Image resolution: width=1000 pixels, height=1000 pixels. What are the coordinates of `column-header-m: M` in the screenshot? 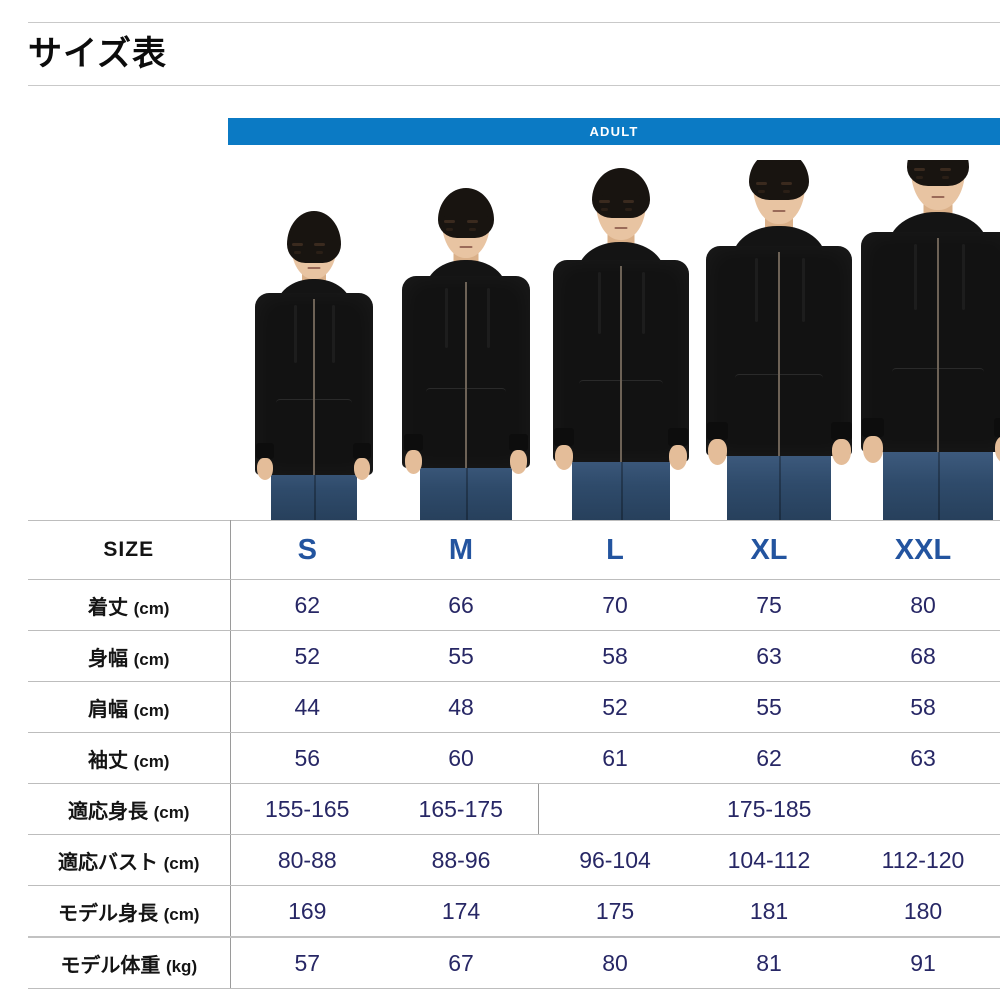 It's located at (461, 550).